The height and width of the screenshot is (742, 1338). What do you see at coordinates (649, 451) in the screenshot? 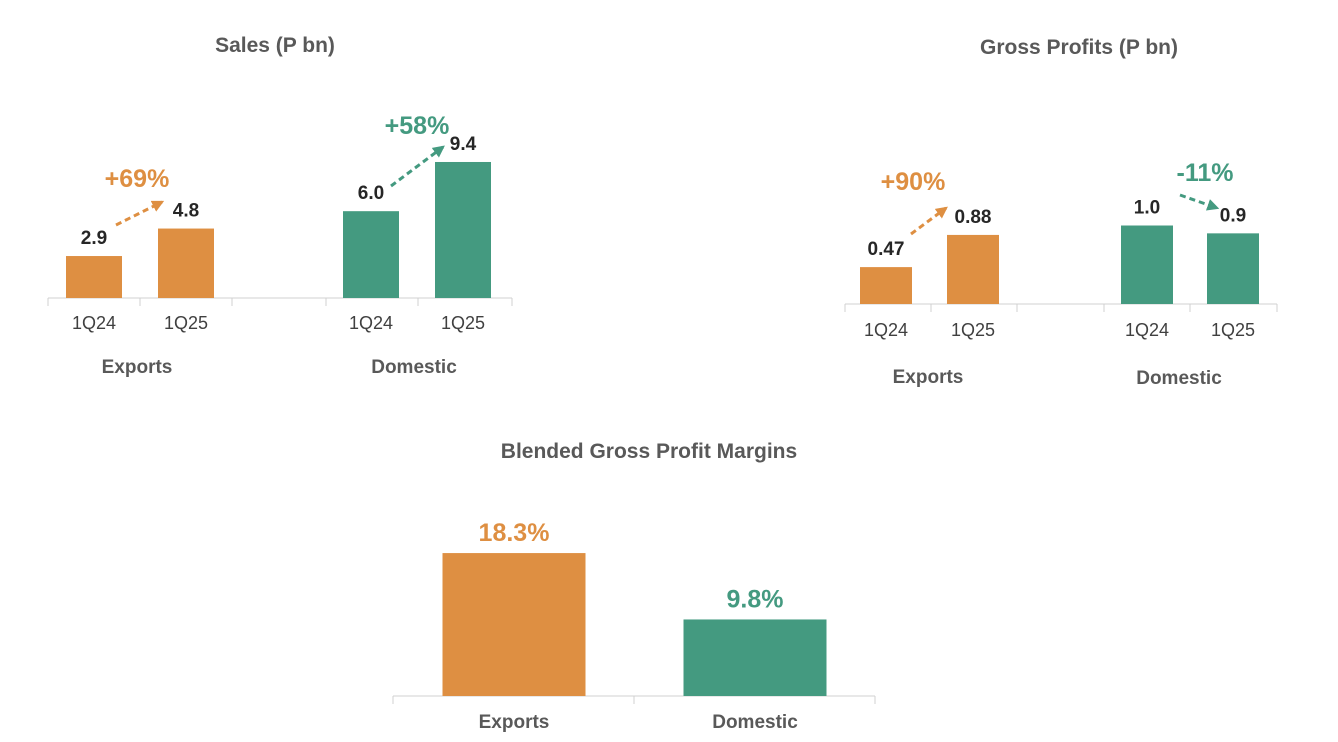
I see `margins-chart-title: Blended Gross Profit Margins` at bounding box center [649, 451].